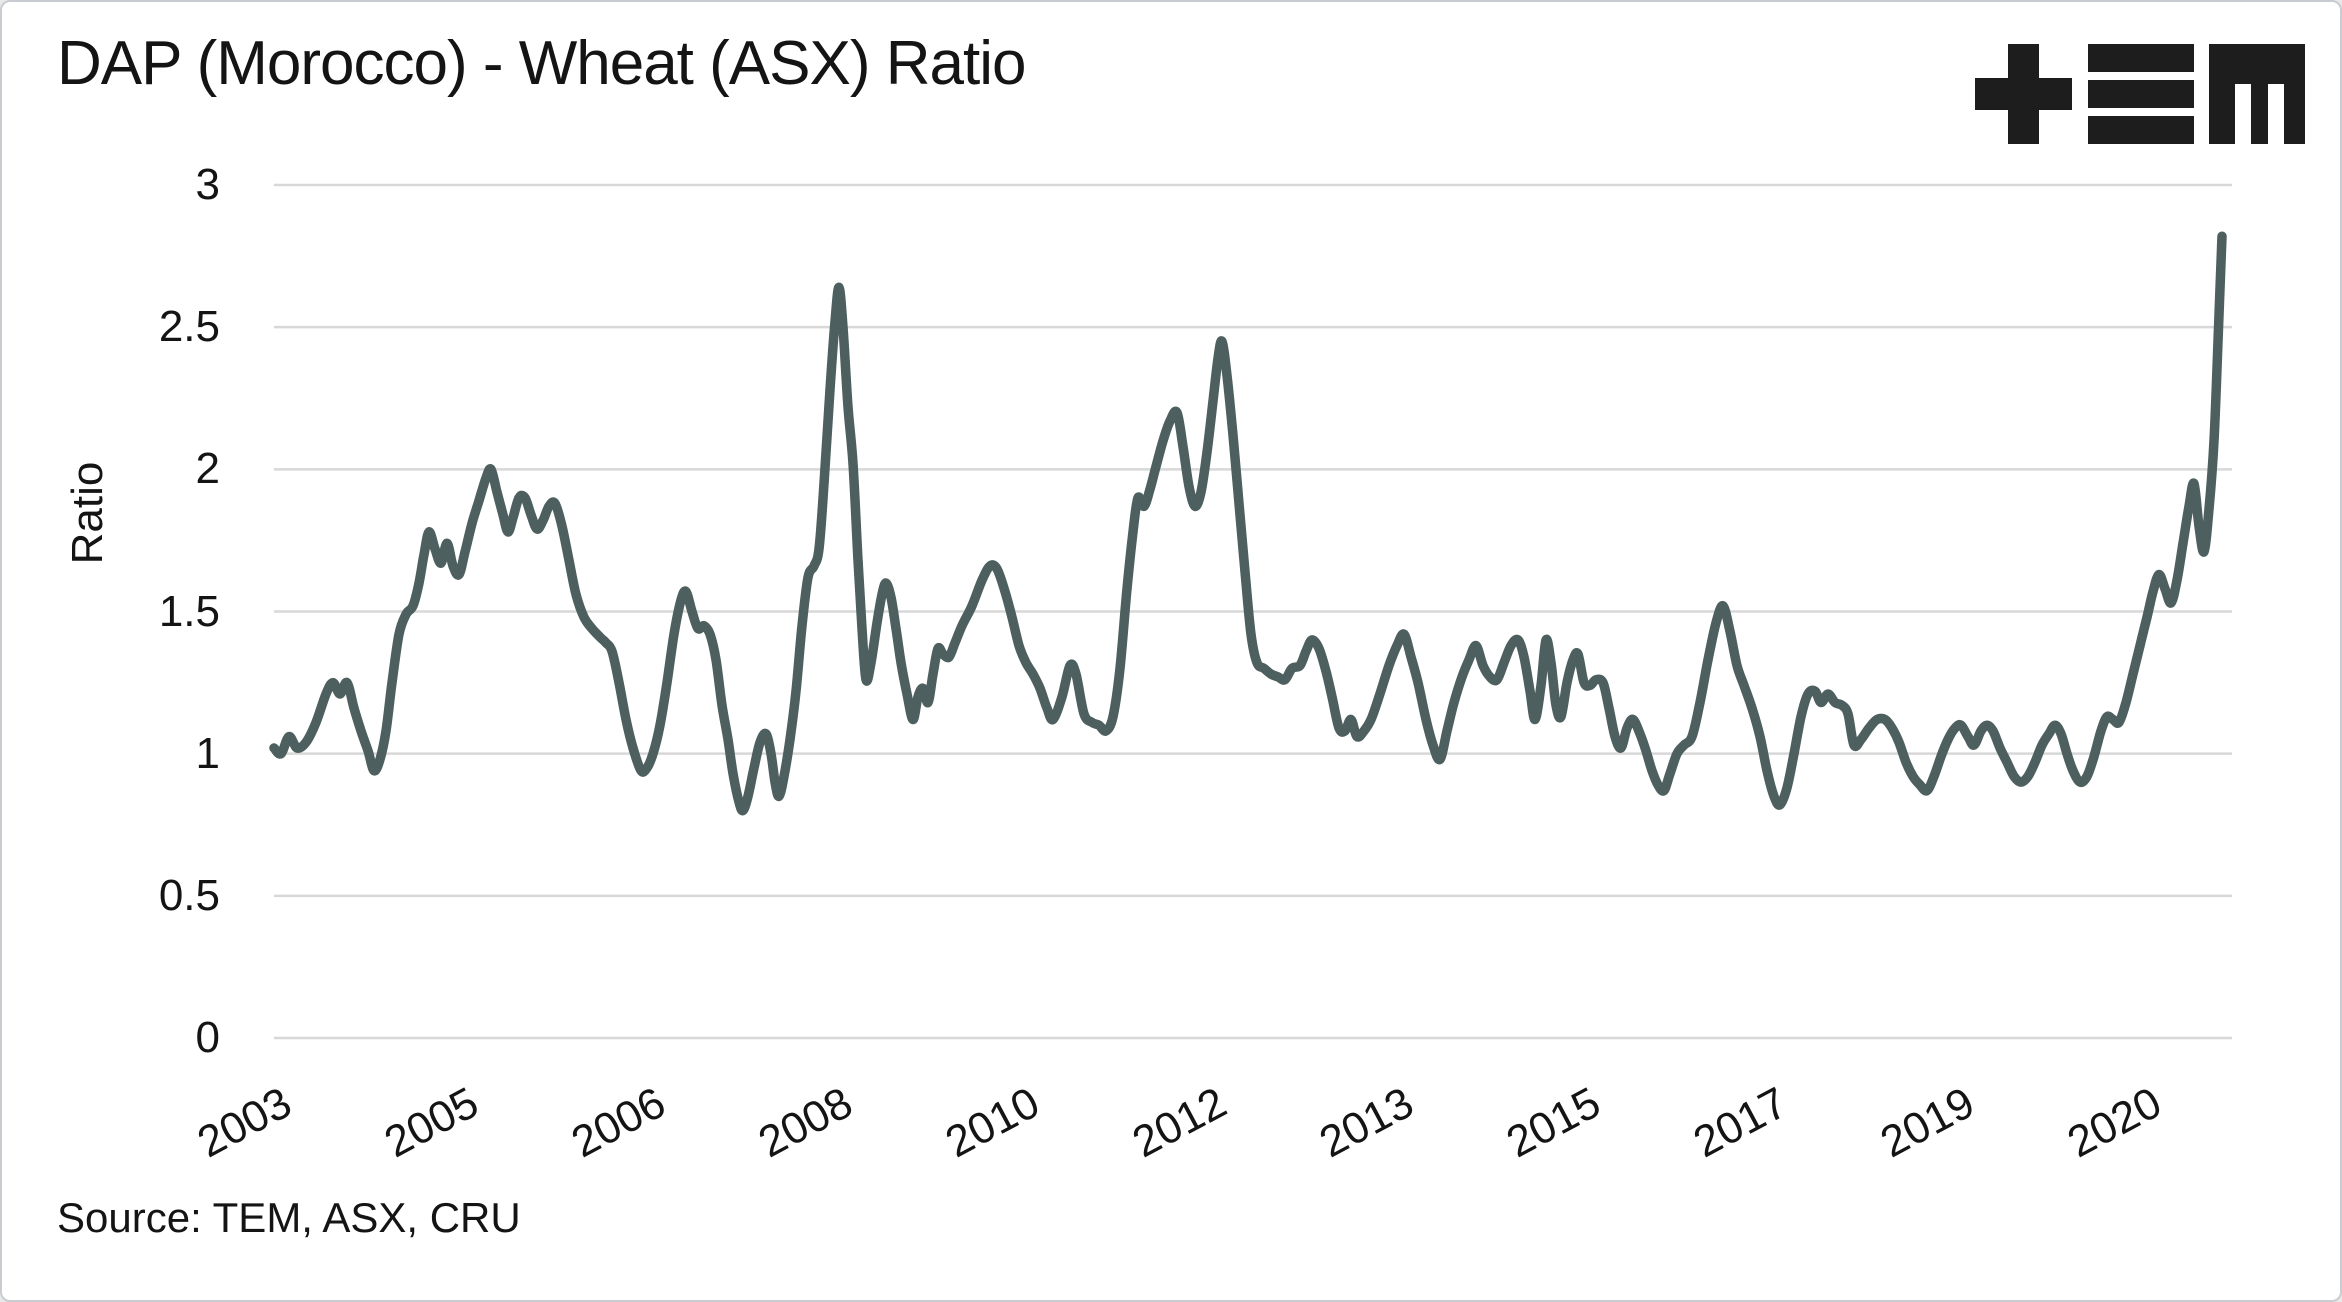 Image resolution: width=2342 pixels, height=1302 pixels. Describe the element at coordinates (207, 753) in the screenshot. I see `y-tick-label: 1` at that location.